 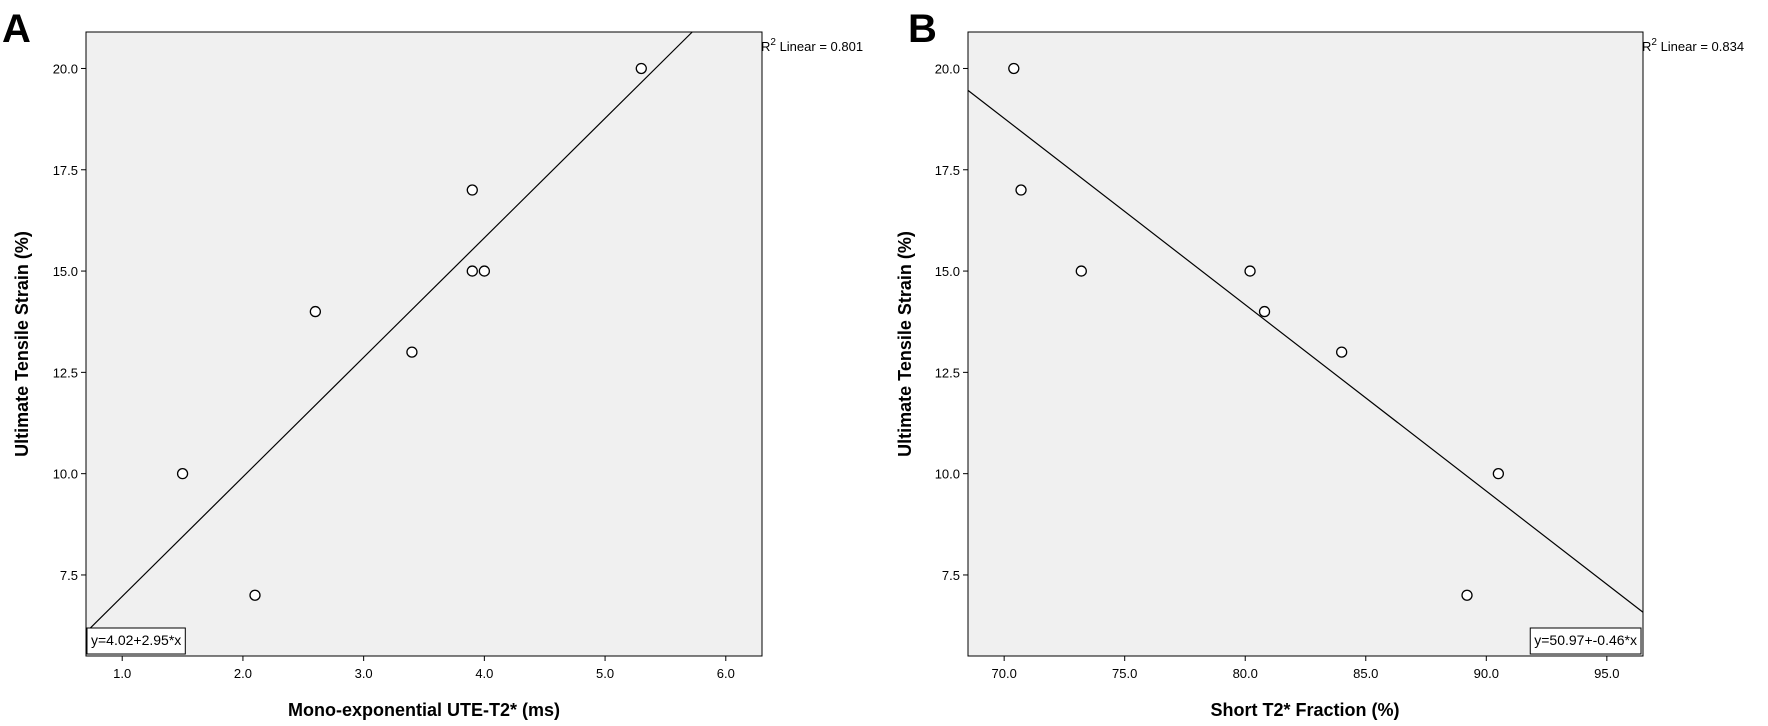 I want to click on y-tick-label-b: 20.0, so click(x=947, y=68).